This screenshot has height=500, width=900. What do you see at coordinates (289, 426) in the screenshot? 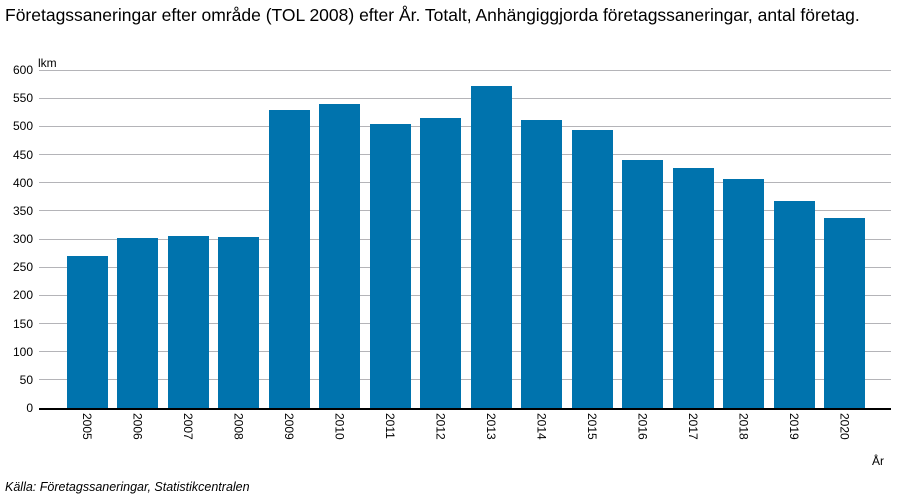
I see `x-tick-label-2009: 2009` at bounding box center [289, 426].